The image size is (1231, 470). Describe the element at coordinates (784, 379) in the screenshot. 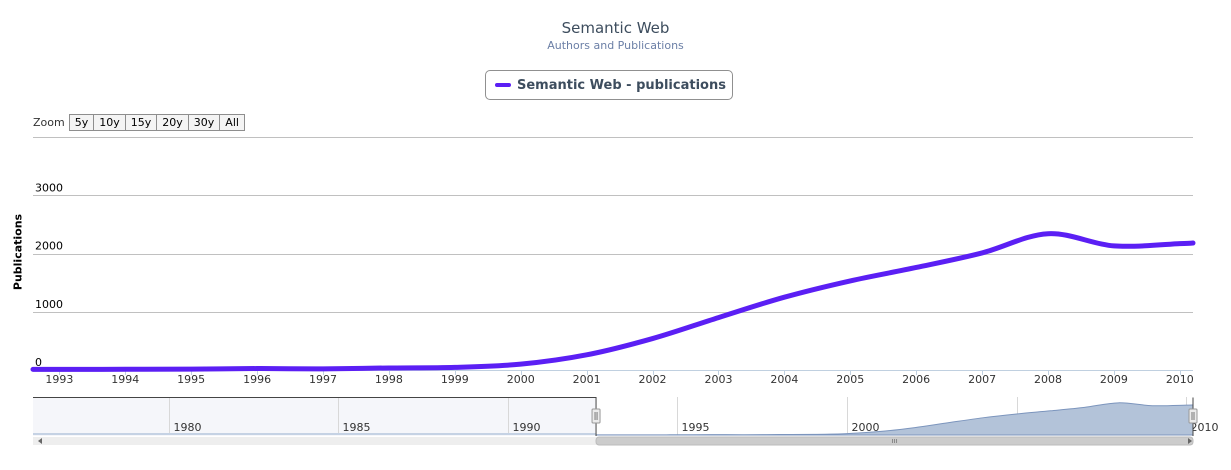

I see `x-tick-label: 2004` at that location.